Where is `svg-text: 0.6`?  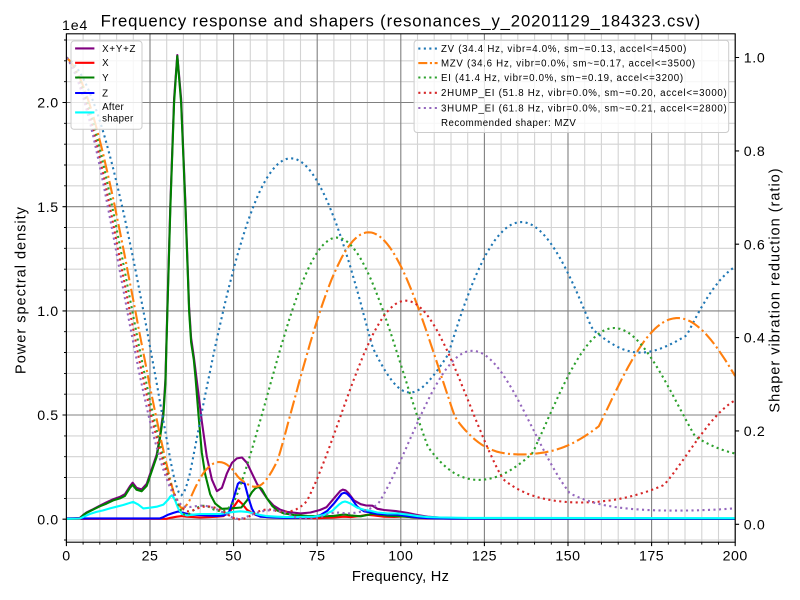 svg-text: 0.6 is located at coordinates (755, 245).